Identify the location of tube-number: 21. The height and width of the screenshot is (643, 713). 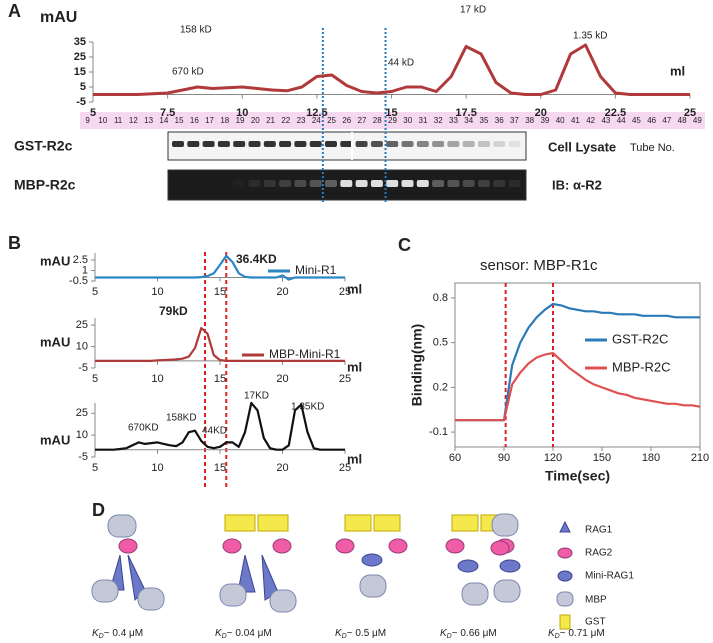
(270, 120).